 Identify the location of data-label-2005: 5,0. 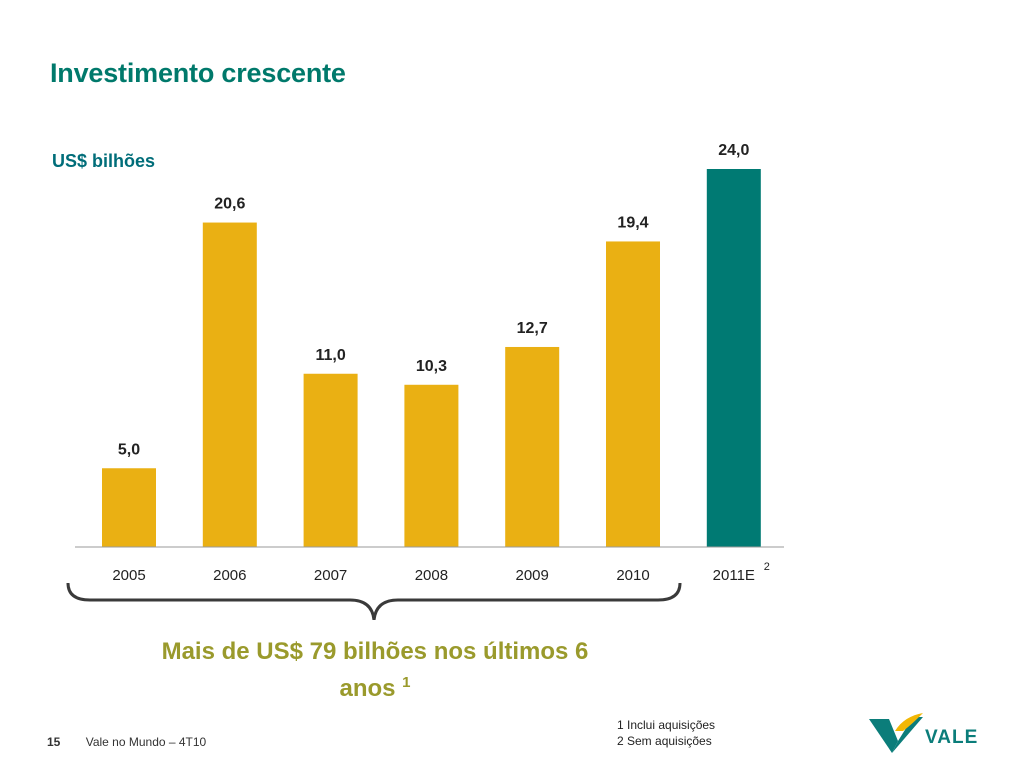
(129, 449).